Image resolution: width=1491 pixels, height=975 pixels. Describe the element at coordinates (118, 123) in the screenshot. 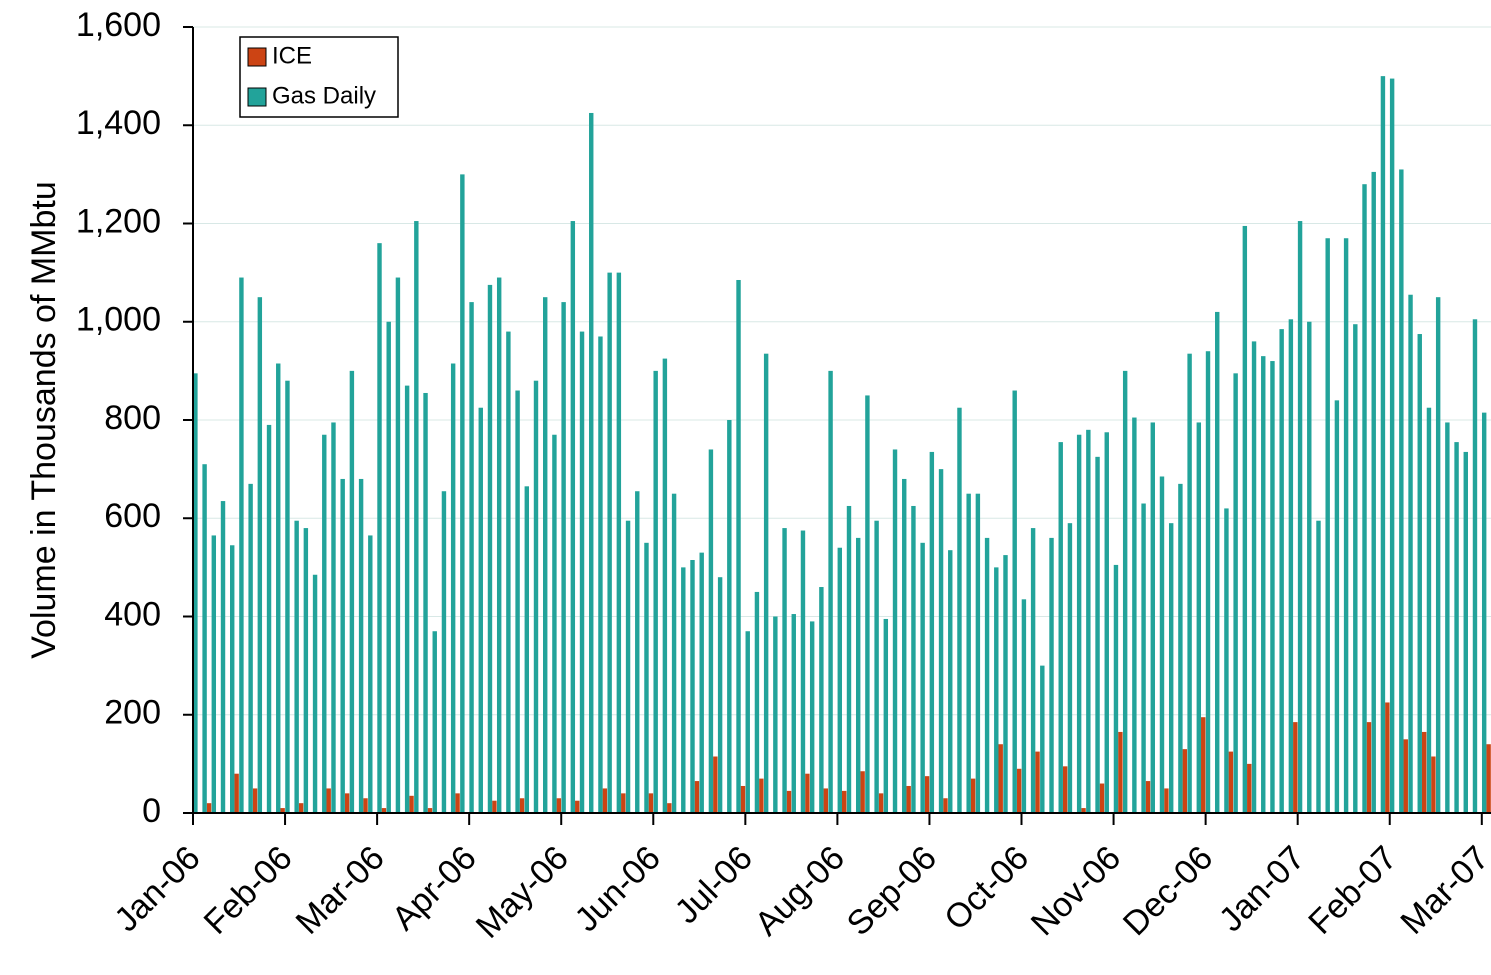

I see `y-tick-label: 1,400` at that location.